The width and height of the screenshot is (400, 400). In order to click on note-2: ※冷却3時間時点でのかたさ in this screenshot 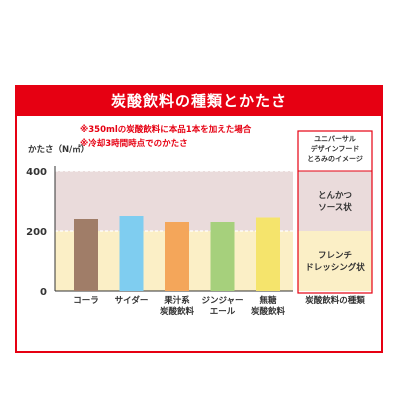, I will do `click(134, 144)`.